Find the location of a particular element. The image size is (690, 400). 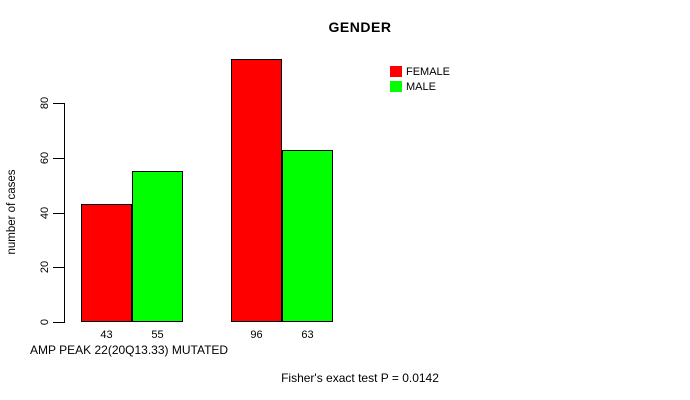

legend-label: MALE is located at coordinates (421, 86).